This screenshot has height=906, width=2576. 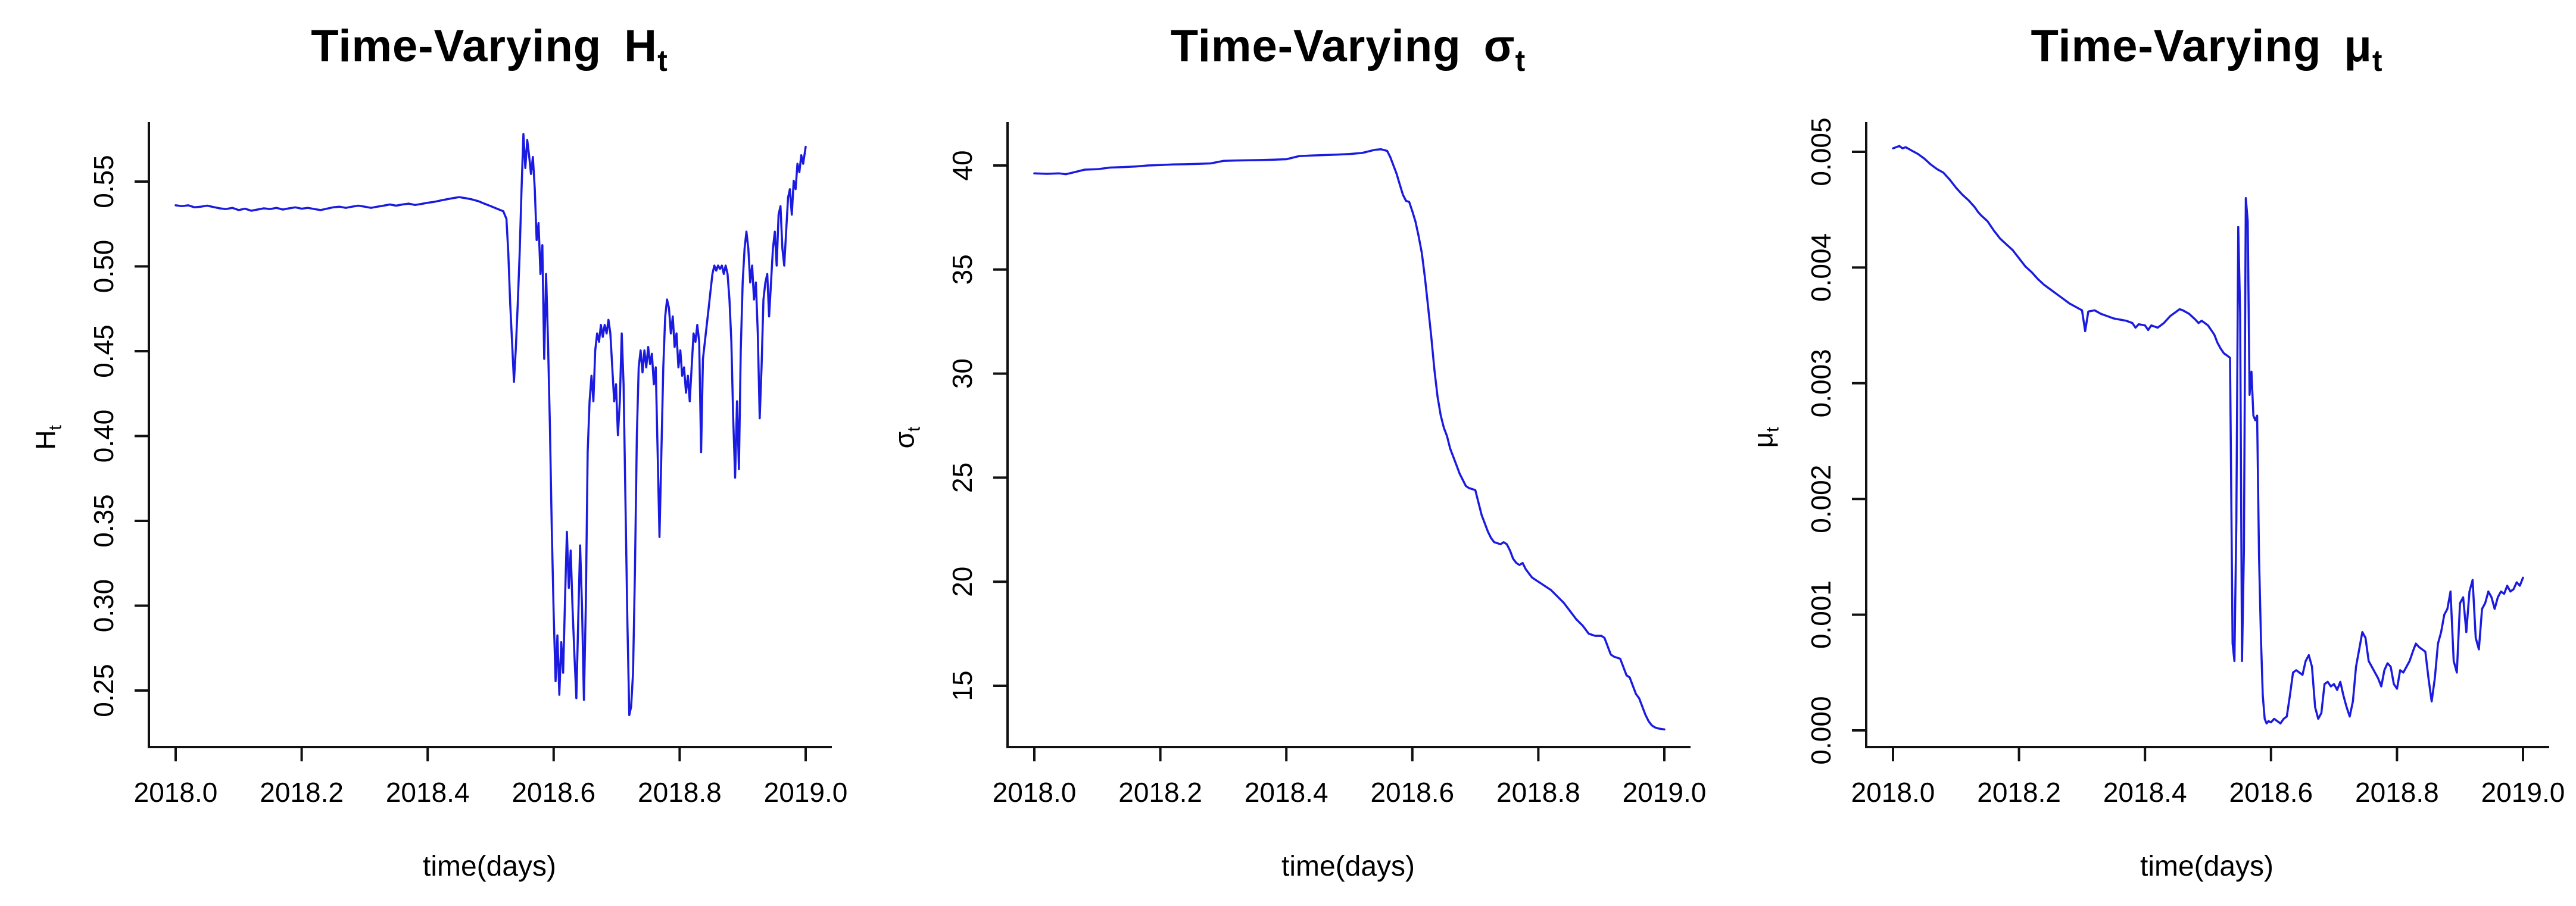 What do you see at coordinates (963, 373) in the screenshot?
I see `y-tick-label: 30` at bounding box center [963, 373].